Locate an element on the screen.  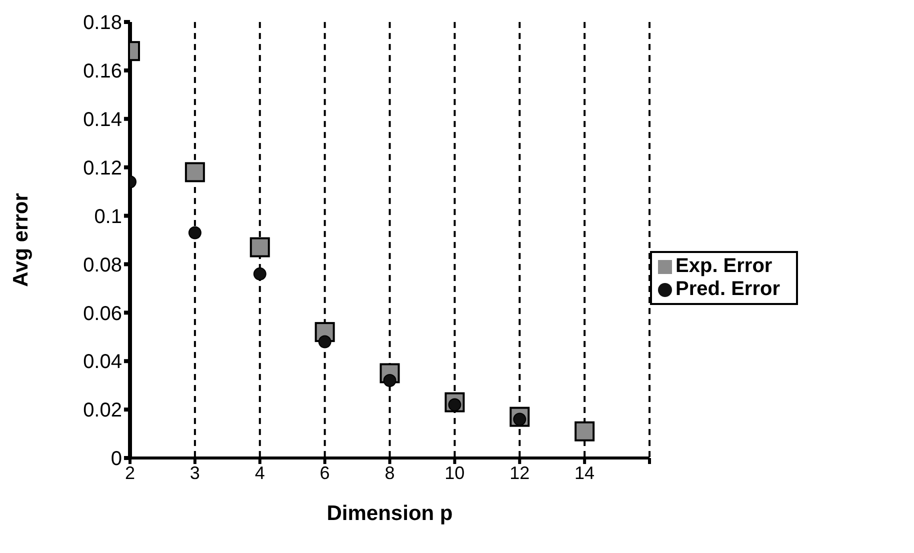
y-axis-title: Avg error is located at coordinates (20, 240).